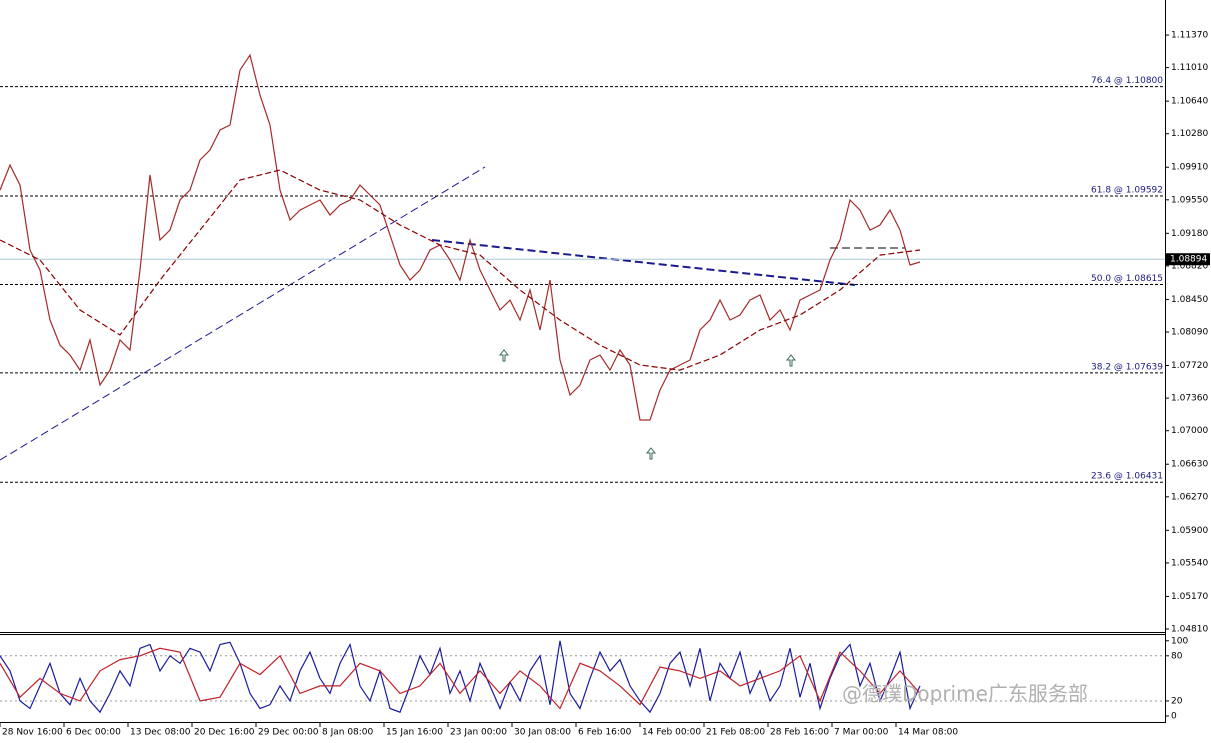  What do you see at coordinates (32, 733) in the screenshot?
I see `x-tick-label: 28 Nov 16:00` at bounding box center [32, 733].